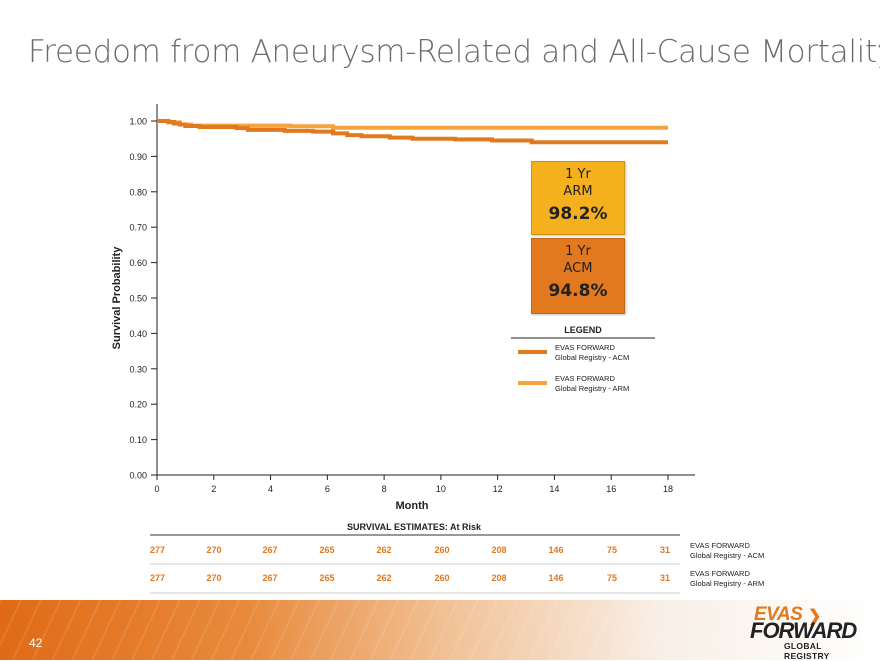  I want to click on footer-band, so click(440, 630).